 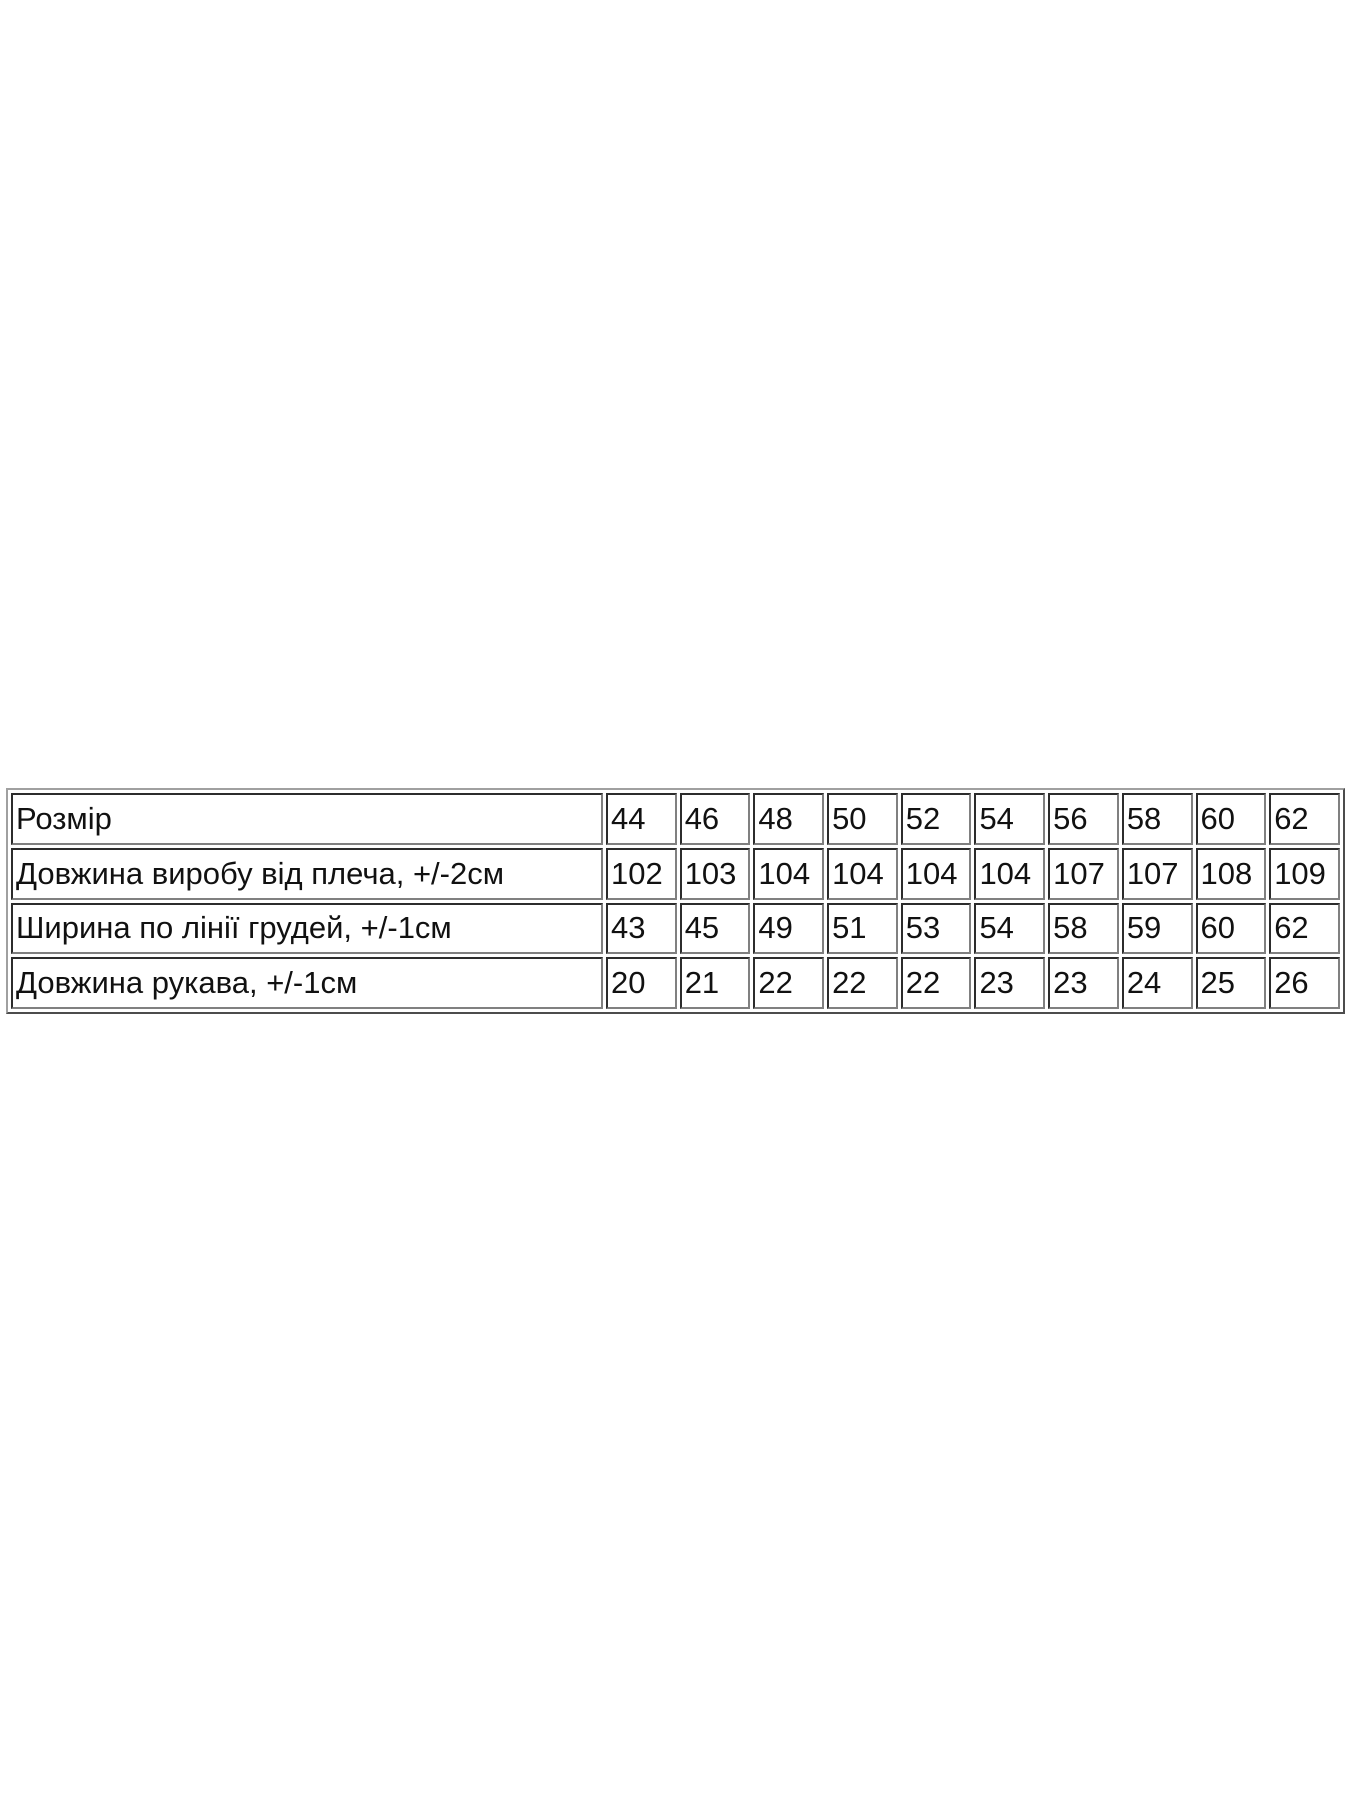 What do you see at coordinates (715, 928) in the screenshot?
I see `table-cell: 45` at bounding box center [715, 928].